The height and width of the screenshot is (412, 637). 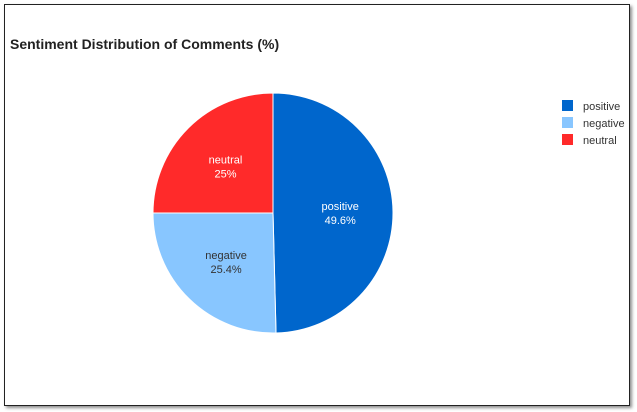 I want to click on legend-label-negative: negative, so click(x=604, y=124).